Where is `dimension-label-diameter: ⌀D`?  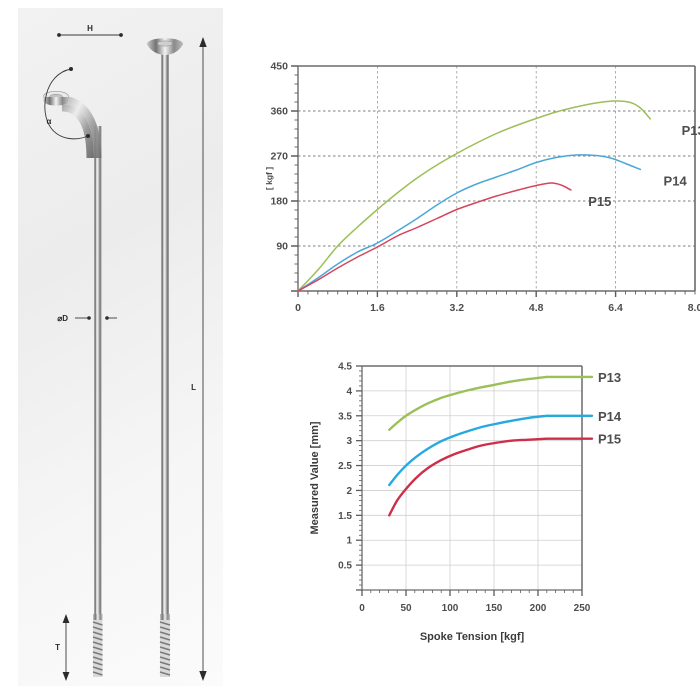 dimension-label-diameter: ⌀D is located at coordinates (62, 318).